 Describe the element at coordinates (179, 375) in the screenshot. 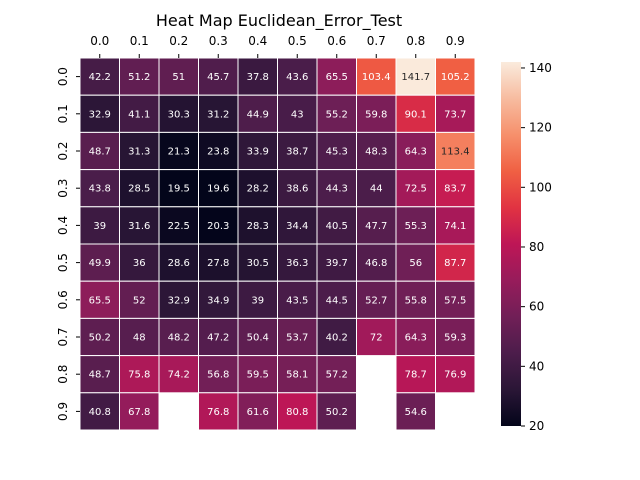

I see `cell-value-label: 74.2` at that location.